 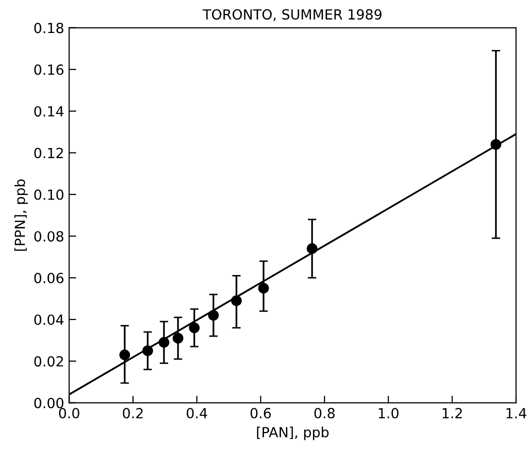 I want to click on x-tick-label: 0.4, so click(x=197, y=413).